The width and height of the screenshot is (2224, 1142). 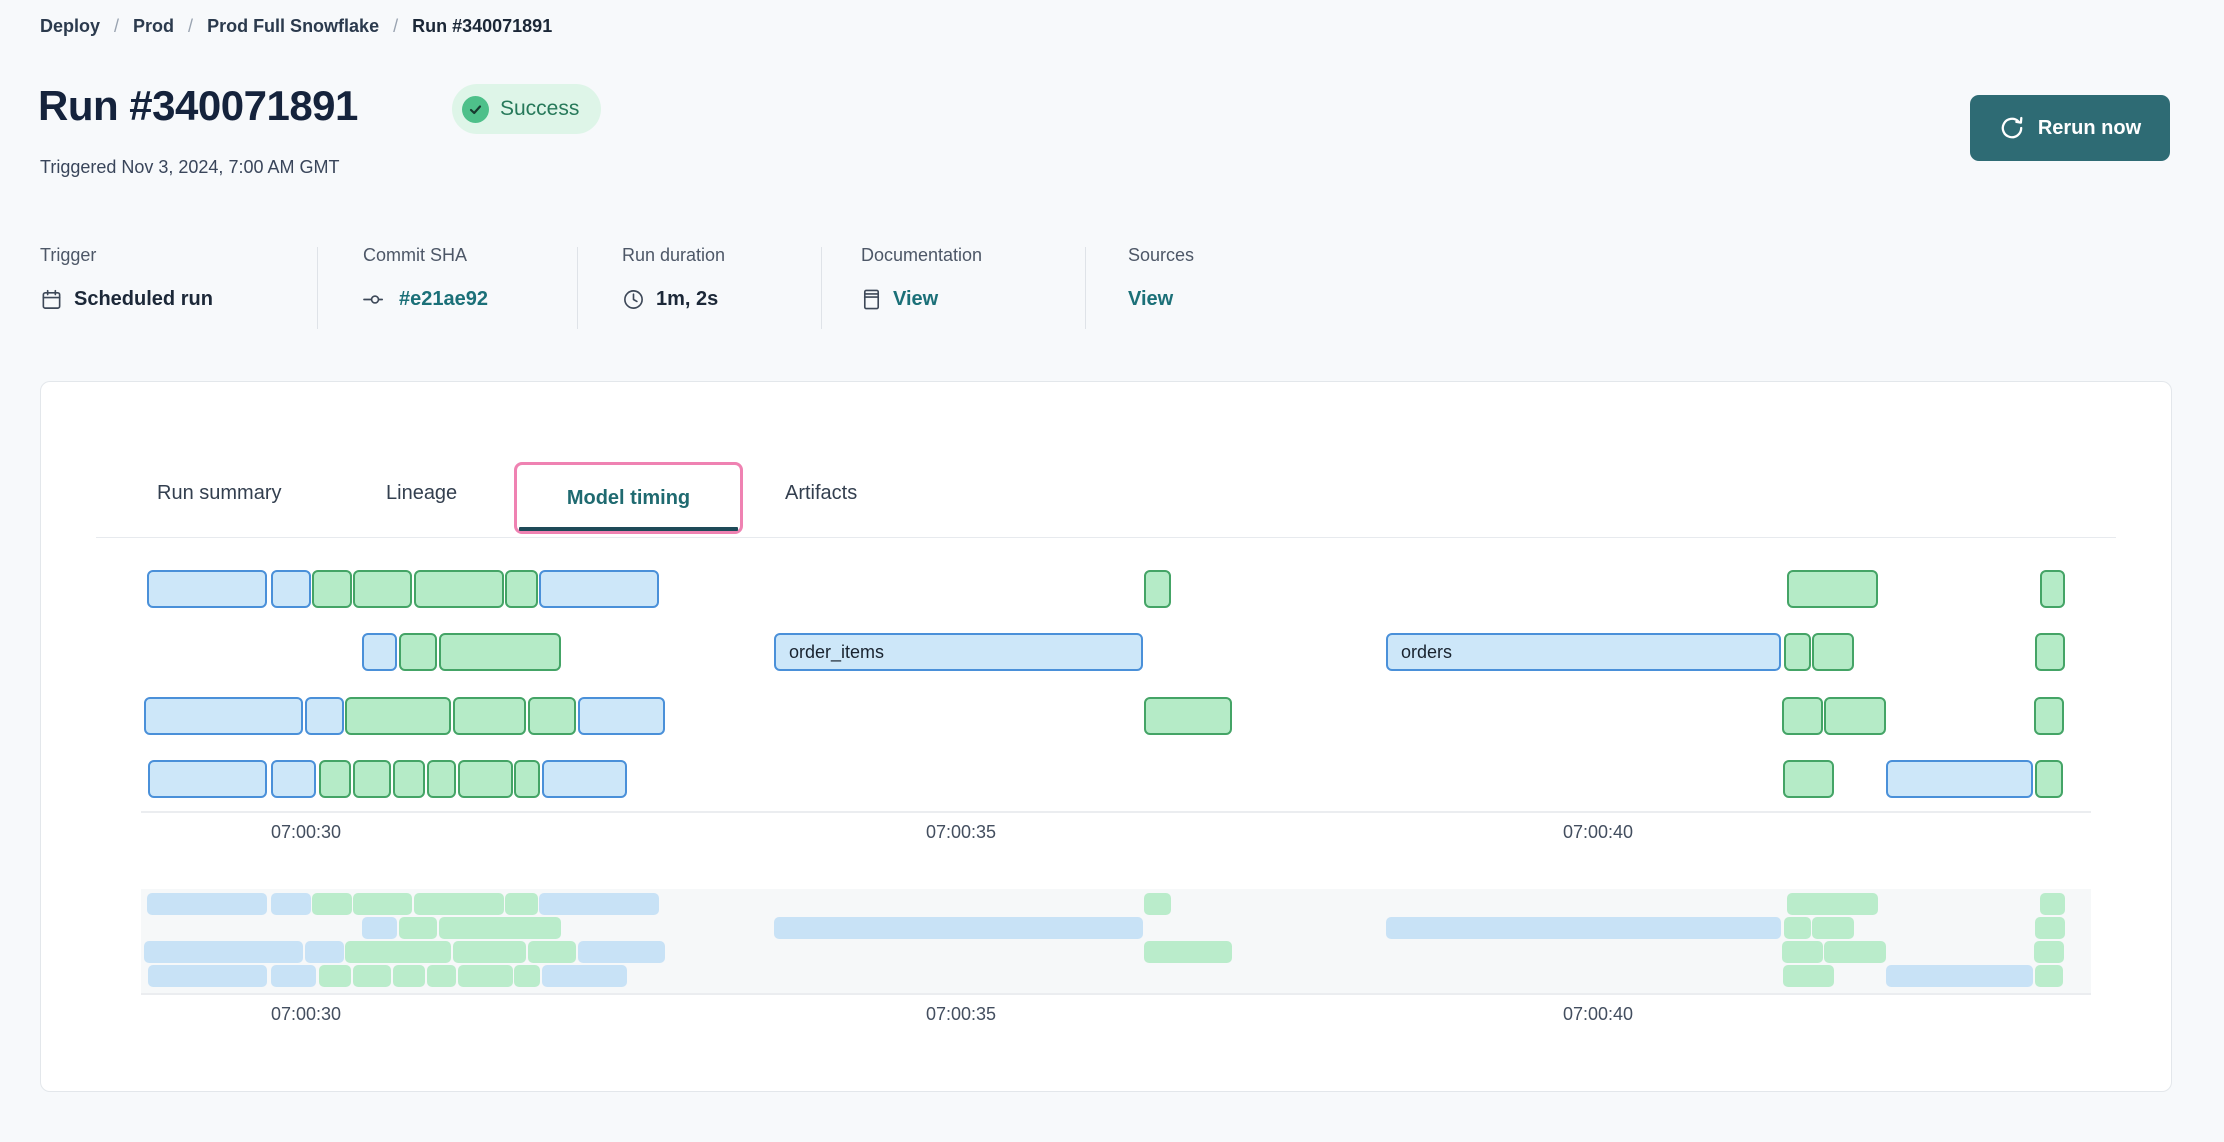 What do you see at coordinates (958, 652) in the screenshot?
I see `gantt-bar-order_items: order_items` at bounding box center [958, 652].